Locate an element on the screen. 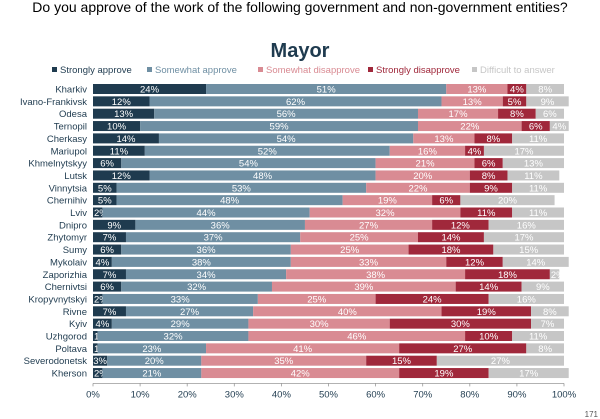 The width and height of the screenshot is (600, 419). data-label: 13% is located at coordinates (124, 114).